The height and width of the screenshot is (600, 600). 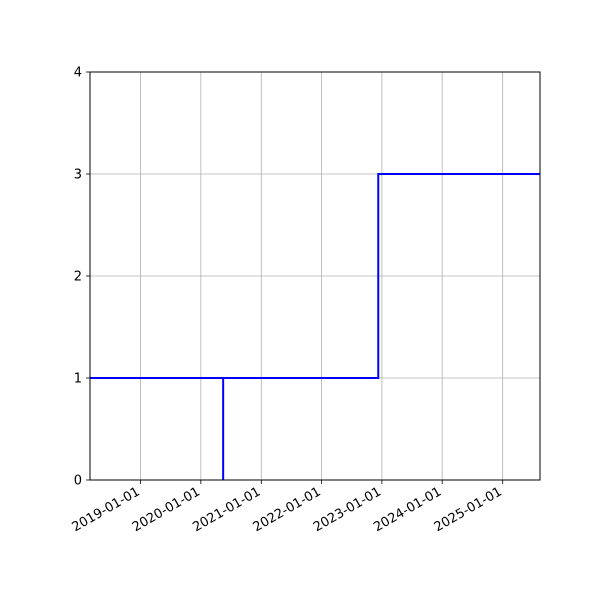 I want to click on y-axis: 0 1 2 3 4, so click(x=82, y=277).